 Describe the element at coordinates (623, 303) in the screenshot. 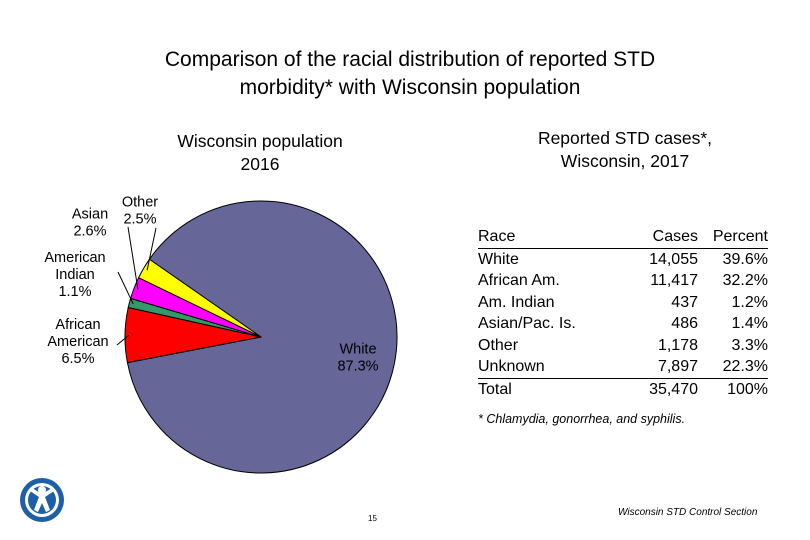

I see `table-row: Am. Indian 437 1.2%` at that location.